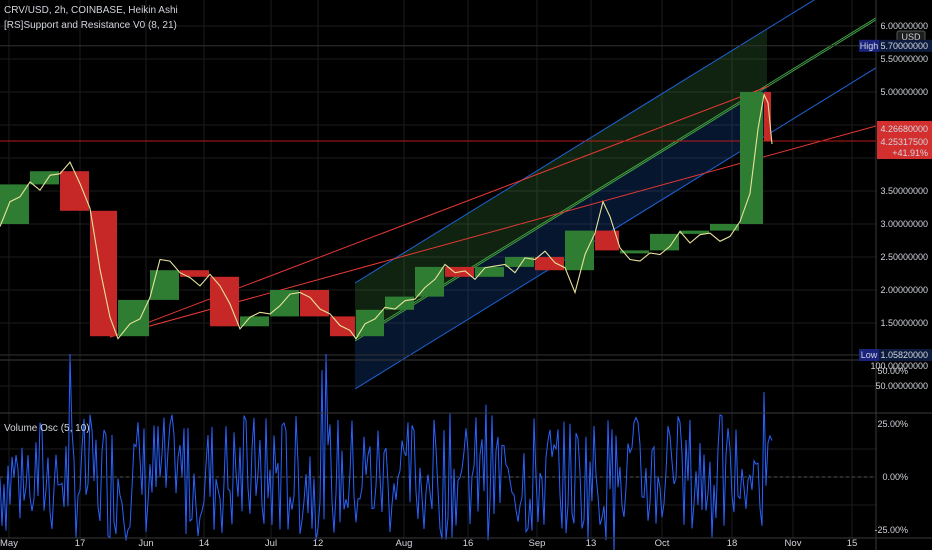 The height and width of the screenshot is (550, 932). Describe the element at coordinates (852, 543) in the screenshot. I see `time-tick-label: 15` at that location.